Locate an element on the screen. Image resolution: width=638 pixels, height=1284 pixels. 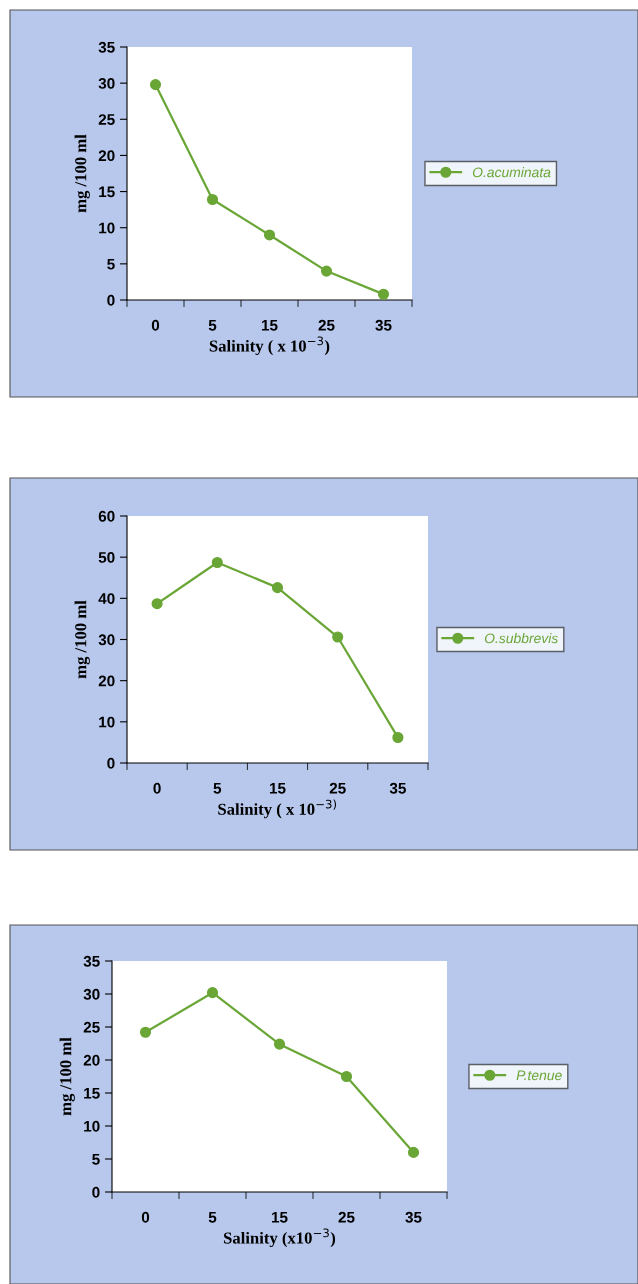
legend-label: O.acuminata is located at coordinates (511, 172).